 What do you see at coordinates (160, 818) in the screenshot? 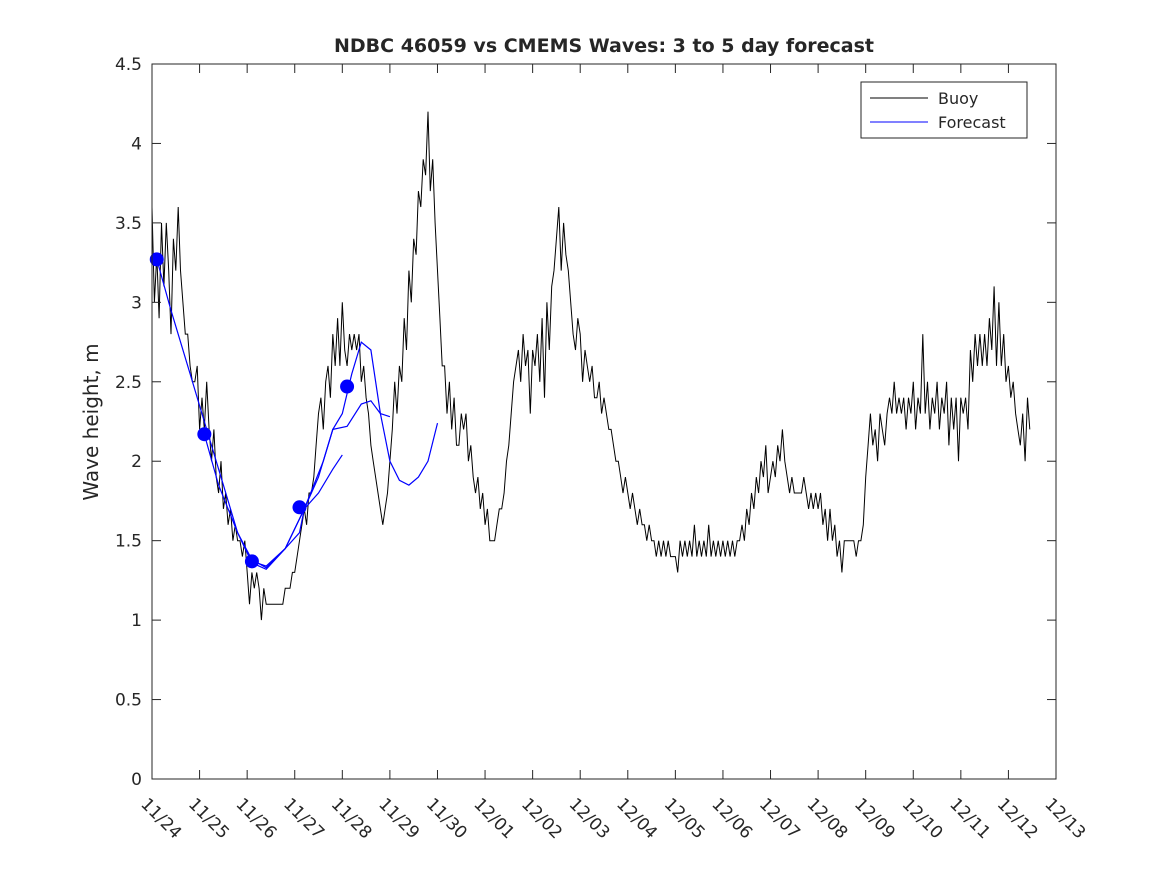
I see `x-tick-label: 11/24` at bounding box center [160, 818].